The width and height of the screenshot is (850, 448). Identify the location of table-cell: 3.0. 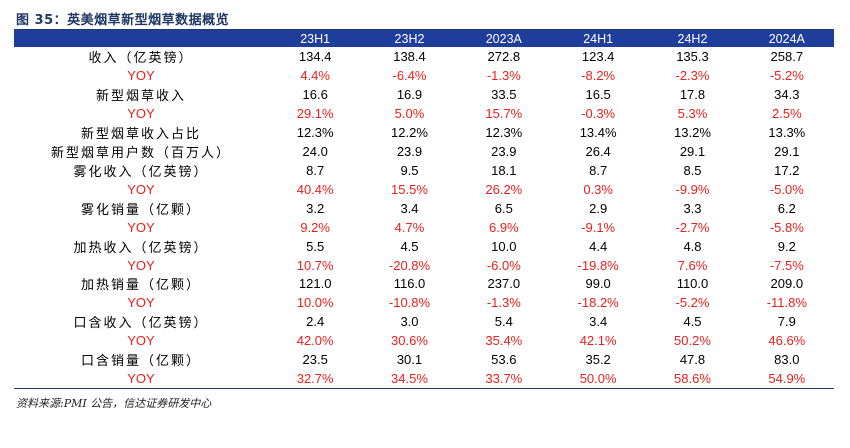
(409, 322).